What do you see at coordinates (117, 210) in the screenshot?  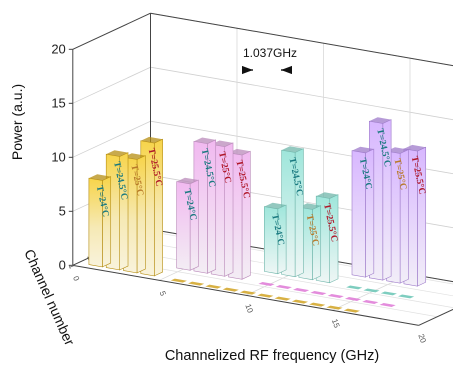 I see `bar: T=24.5°C` at bounding box center [117, 210].